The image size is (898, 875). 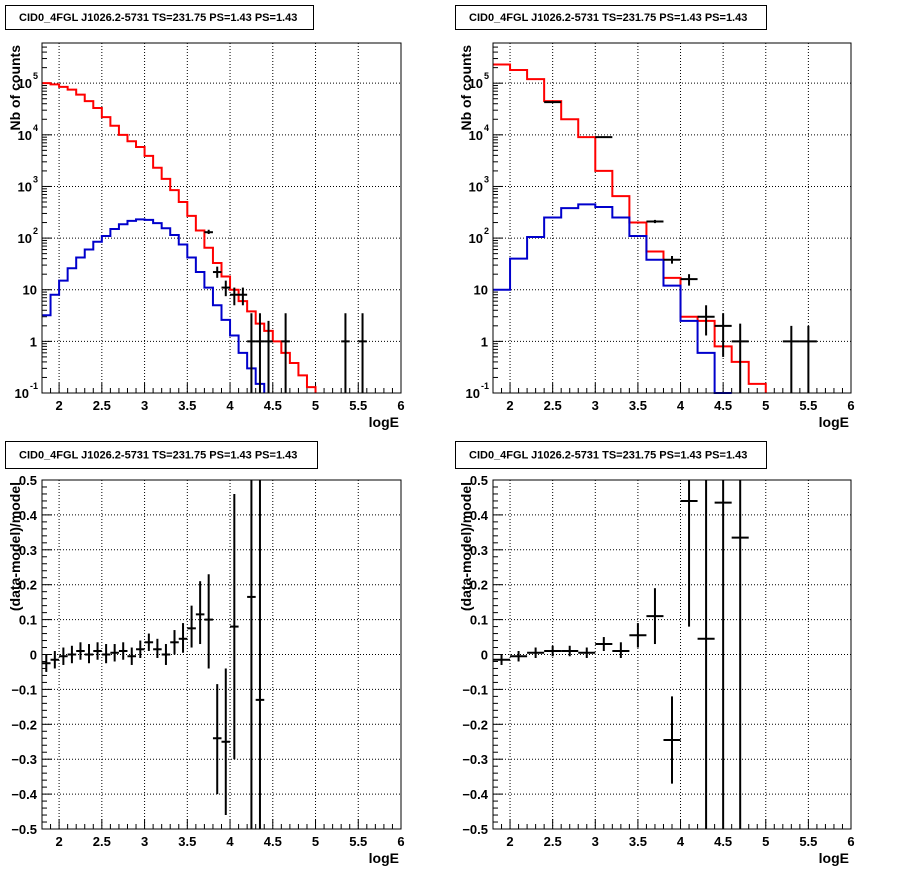 What do you see at coordinates (179, 237) in the screenshot?
I see `series-step-line` at bounding box center [179, 237].